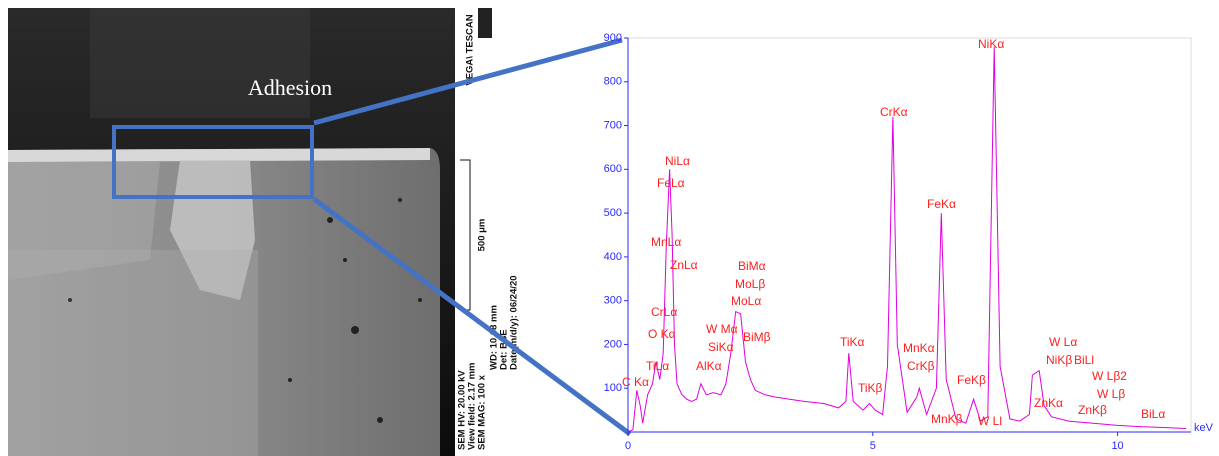 The image size is (1219, 456). Describe the element at coordinates (494, 337) in the screenshot. I see `info-text: WD: 10.68 mm` at that location.